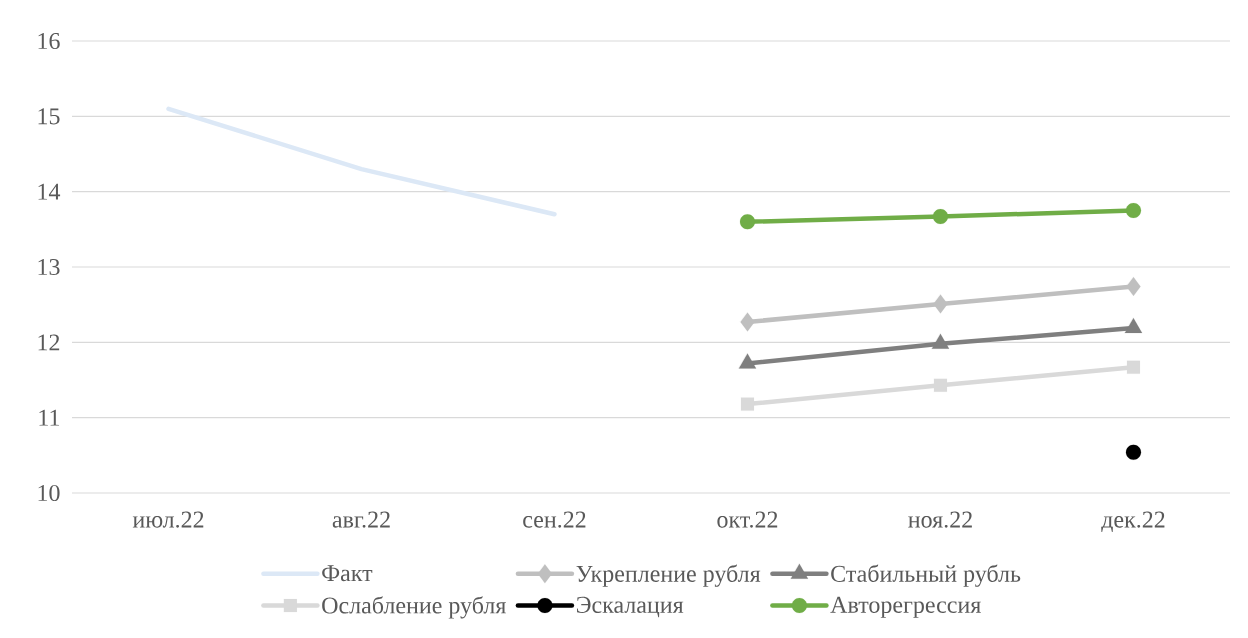  I want to click on x-tick-label: окт.22, so click(747, 519).